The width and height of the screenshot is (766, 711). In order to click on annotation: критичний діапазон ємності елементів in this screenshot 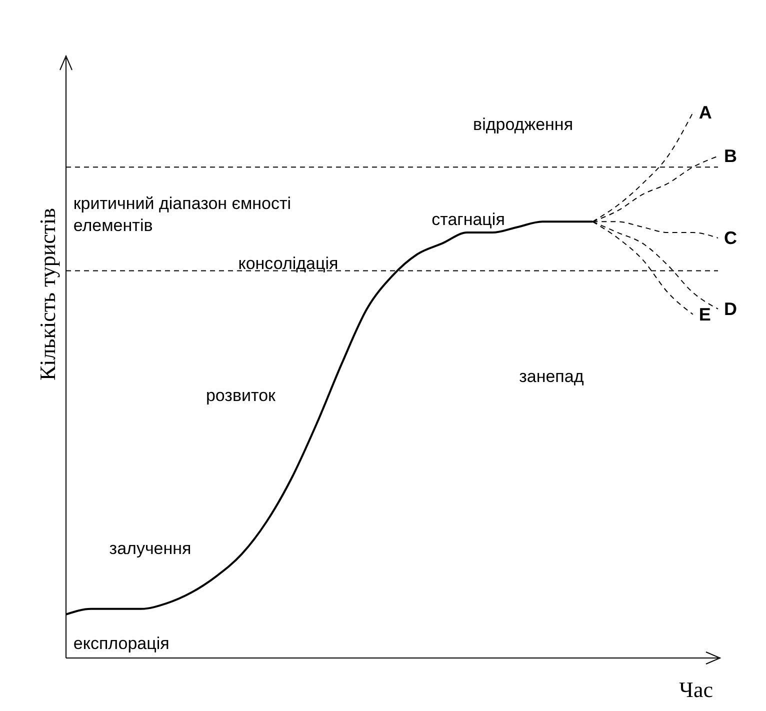, I will do `click(182, 215)`.